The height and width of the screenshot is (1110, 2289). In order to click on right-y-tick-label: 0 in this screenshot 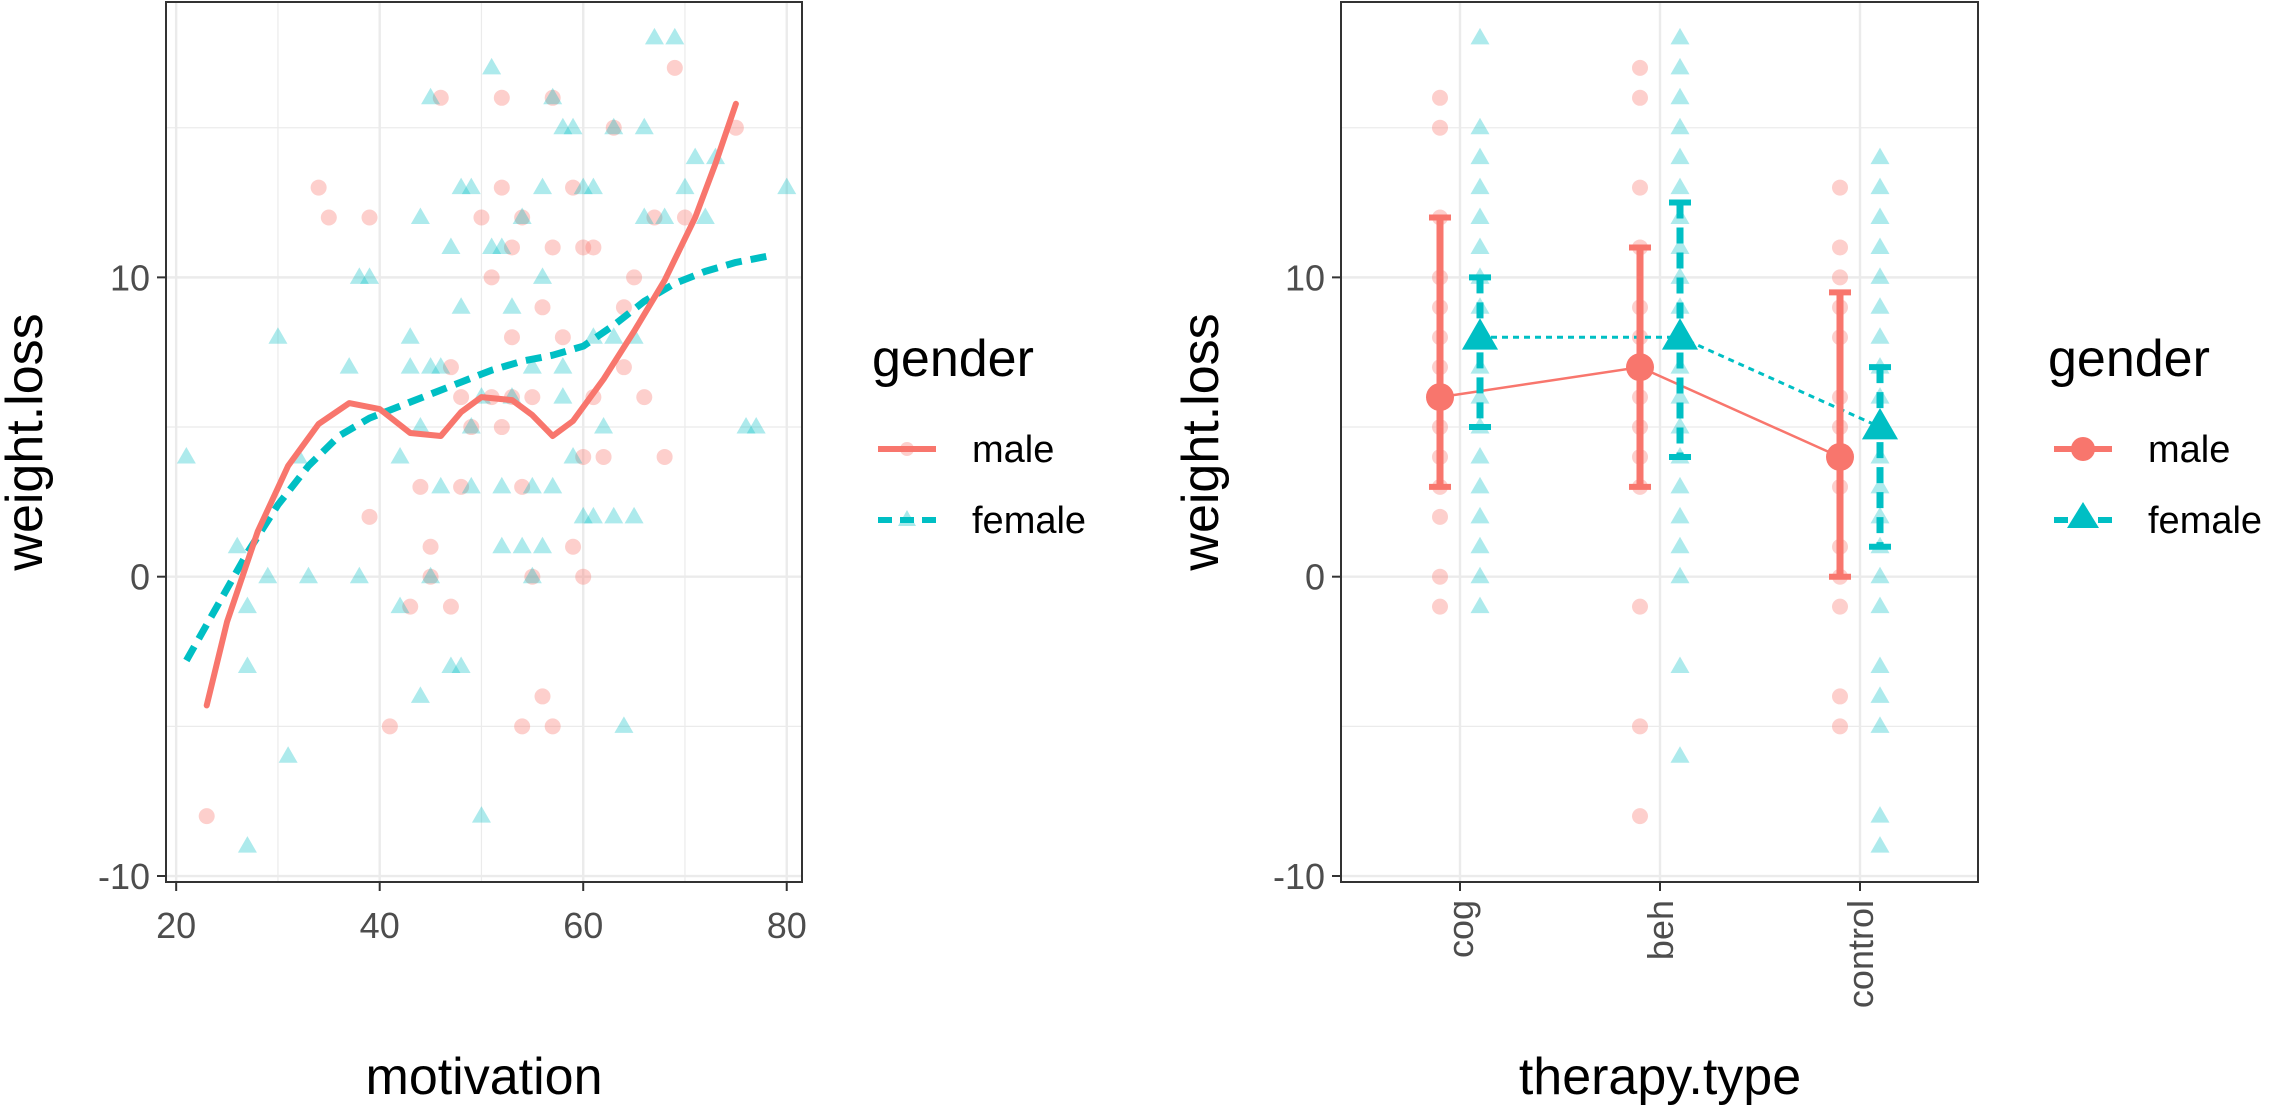, I will do `click(1315, 577)`.